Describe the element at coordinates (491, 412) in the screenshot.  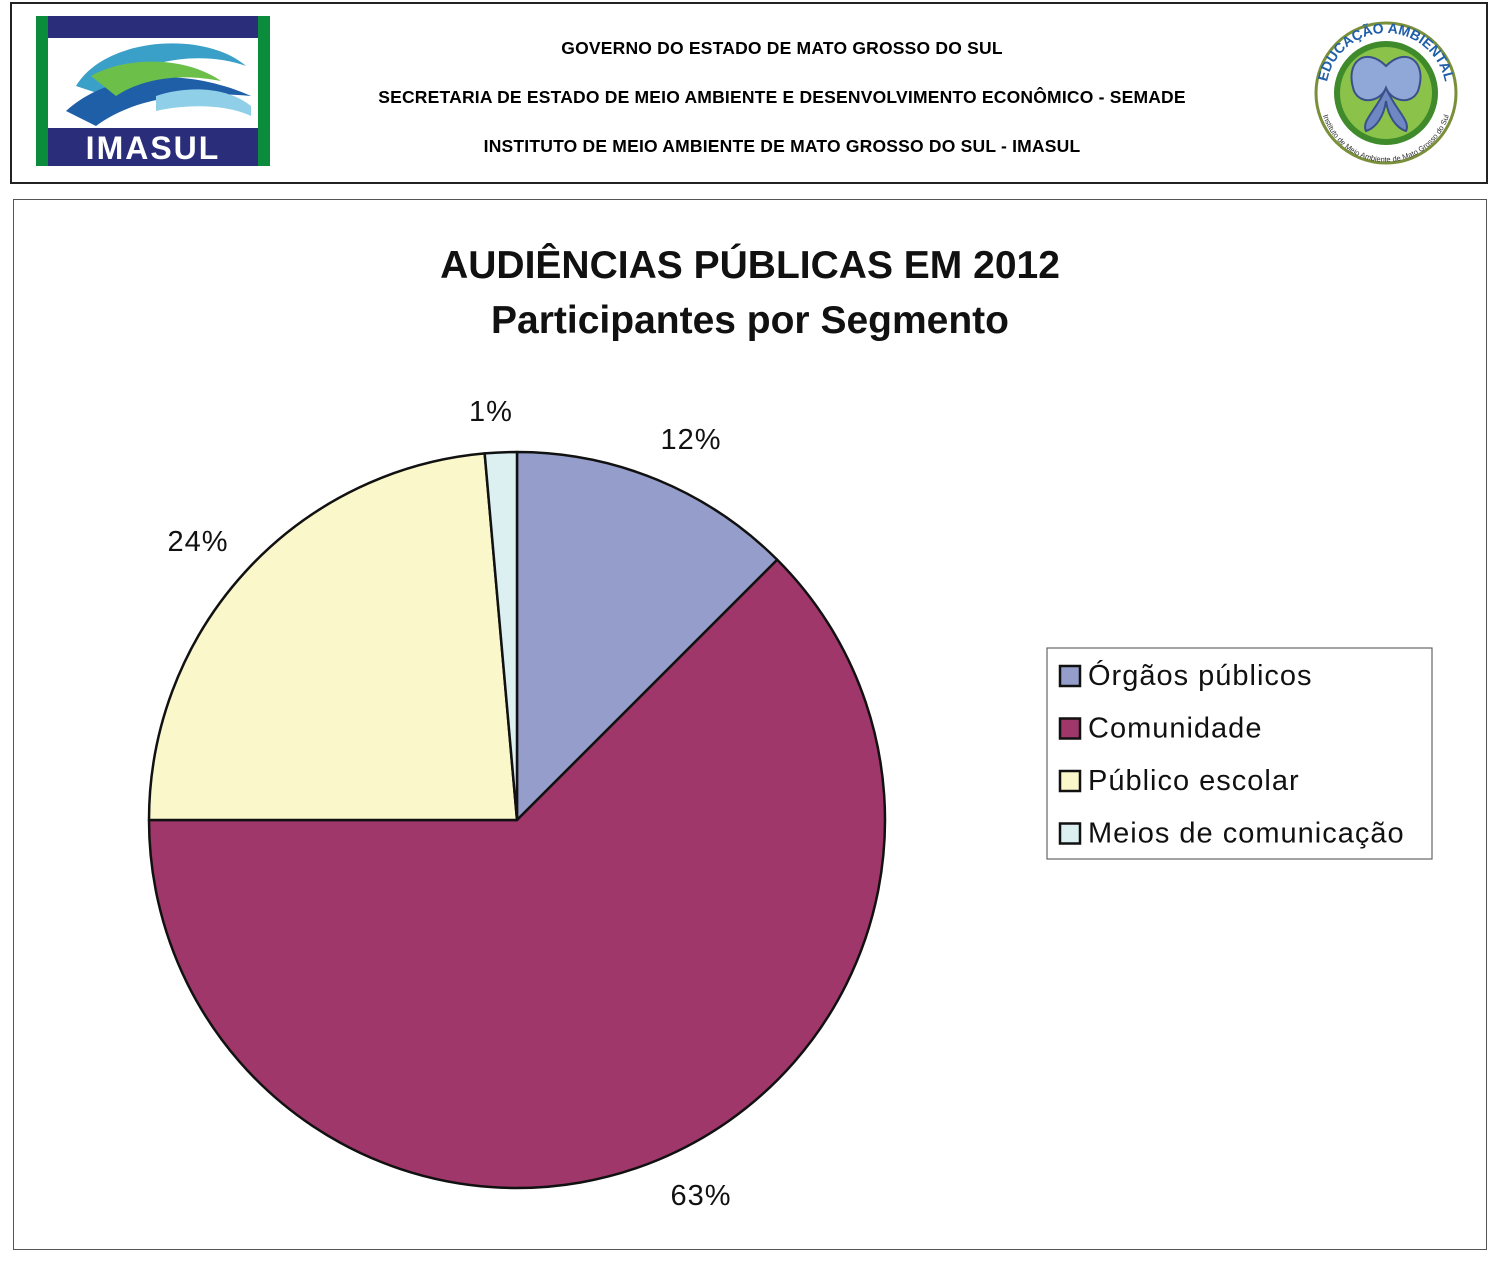
I see `data-label-4: 1%` at that location.